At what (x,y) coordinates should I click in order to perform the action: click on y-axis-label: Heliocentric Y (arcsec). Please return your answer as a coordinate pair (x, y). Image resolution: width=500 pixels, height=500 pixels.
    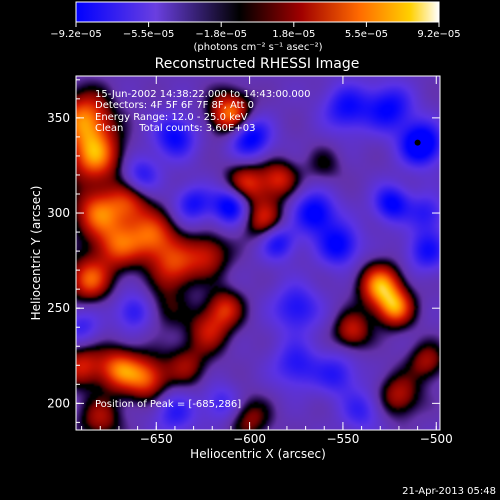
    Looking at the image, I should click on (36, 253).